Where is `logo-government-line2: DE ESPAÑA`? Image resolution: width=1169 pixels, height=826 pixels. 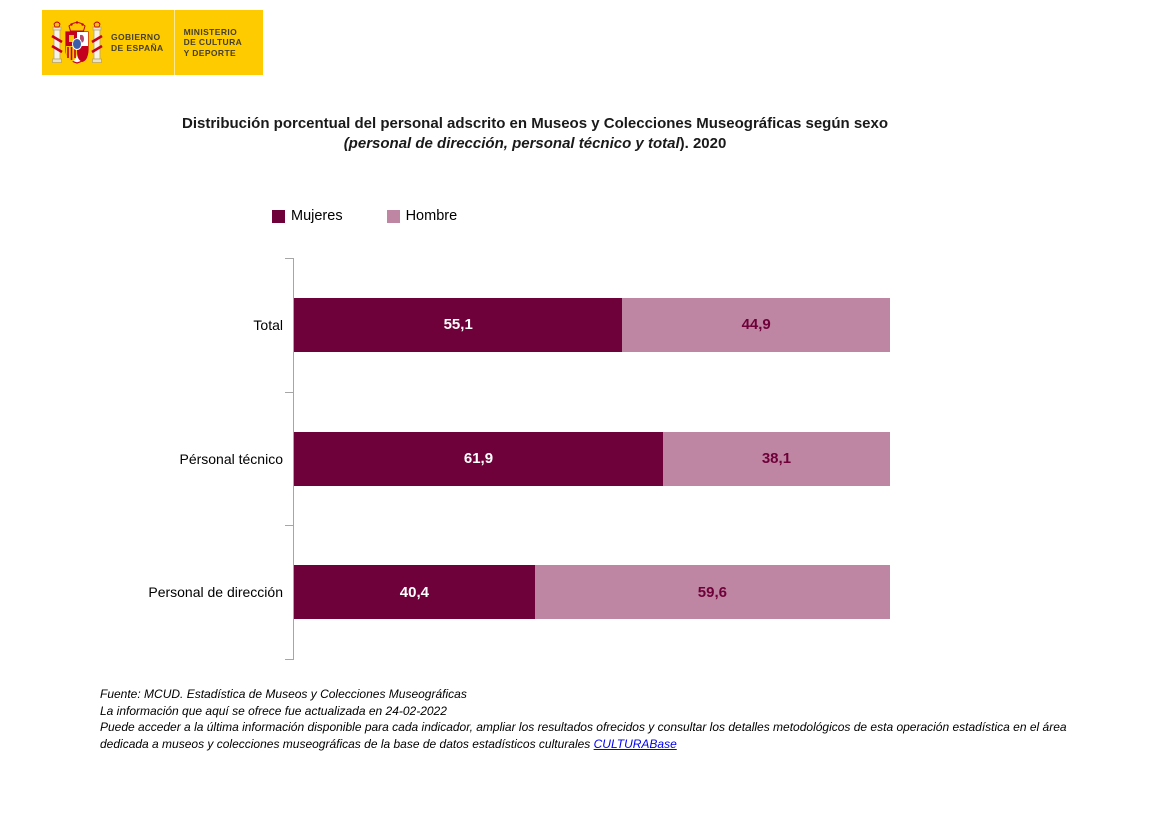
logo-government-line2: DE ESPAÑA is located at coordinates (137, 47).